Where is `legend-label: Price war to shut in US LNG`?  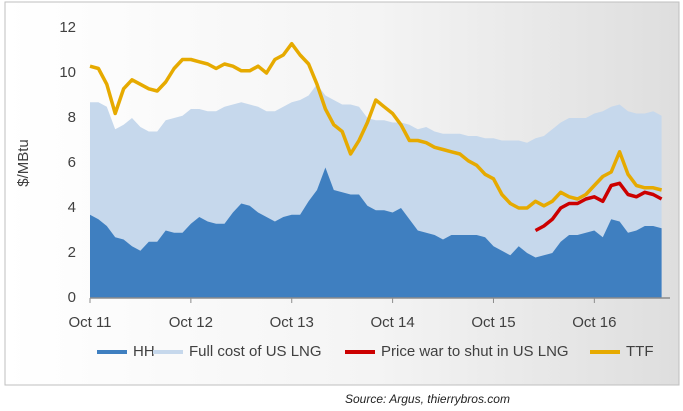 legend-label: Price war to shut in US LNG is located at coordinates (475, 351).